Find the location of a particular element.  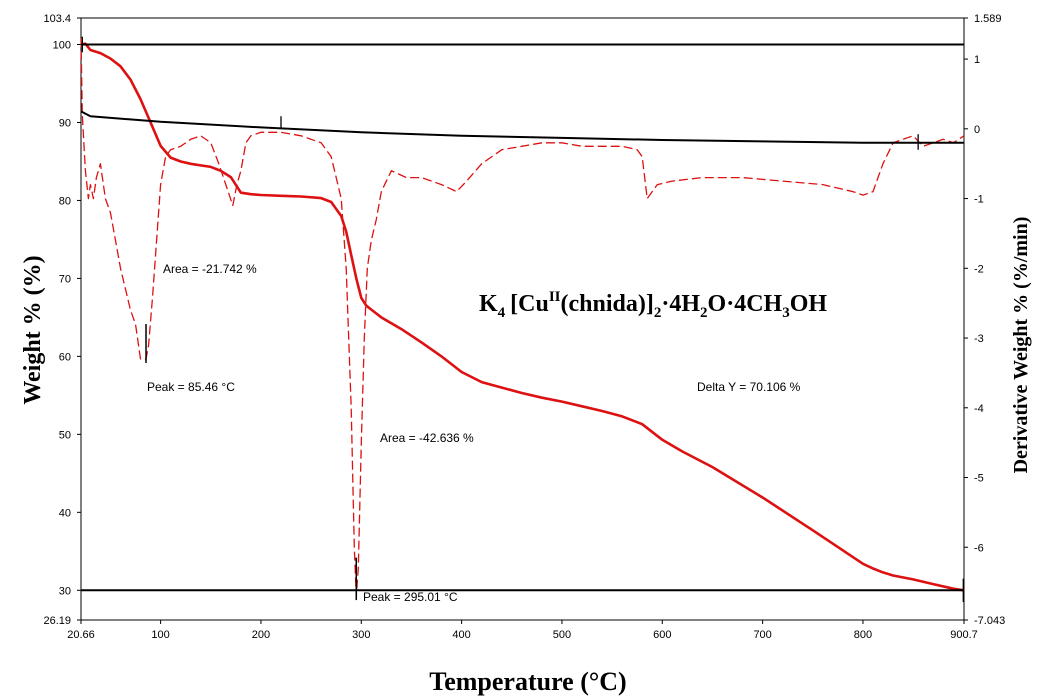

formula-part: OH is located at coordinates (809, 304).